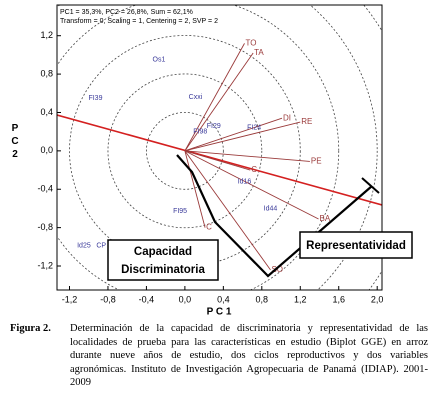 Image resolution: width=435 pixels, height=410 pixels. I want to click on genotype-label: Id25, so click(84, 246).